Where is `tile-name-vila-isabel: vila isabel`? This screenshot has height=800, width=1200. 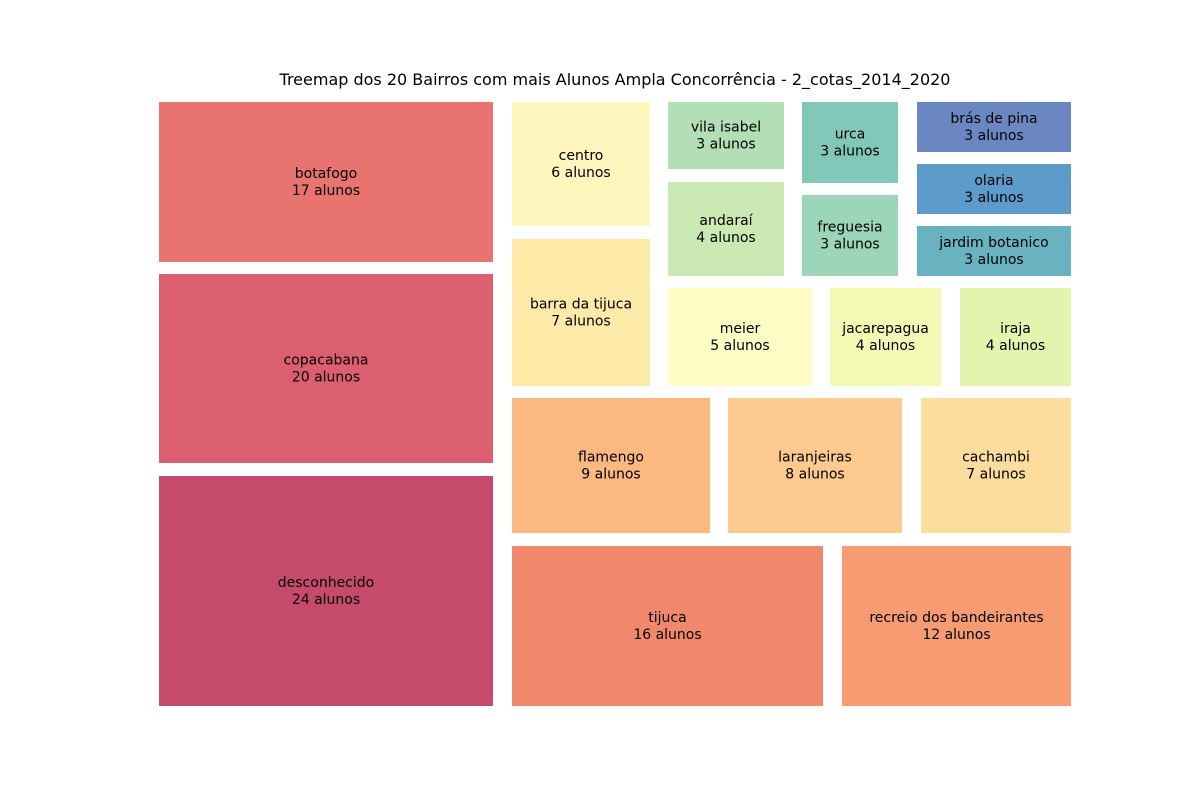
tile-name-vila-isabel: vila isabel is located at coordinates (726, 128).